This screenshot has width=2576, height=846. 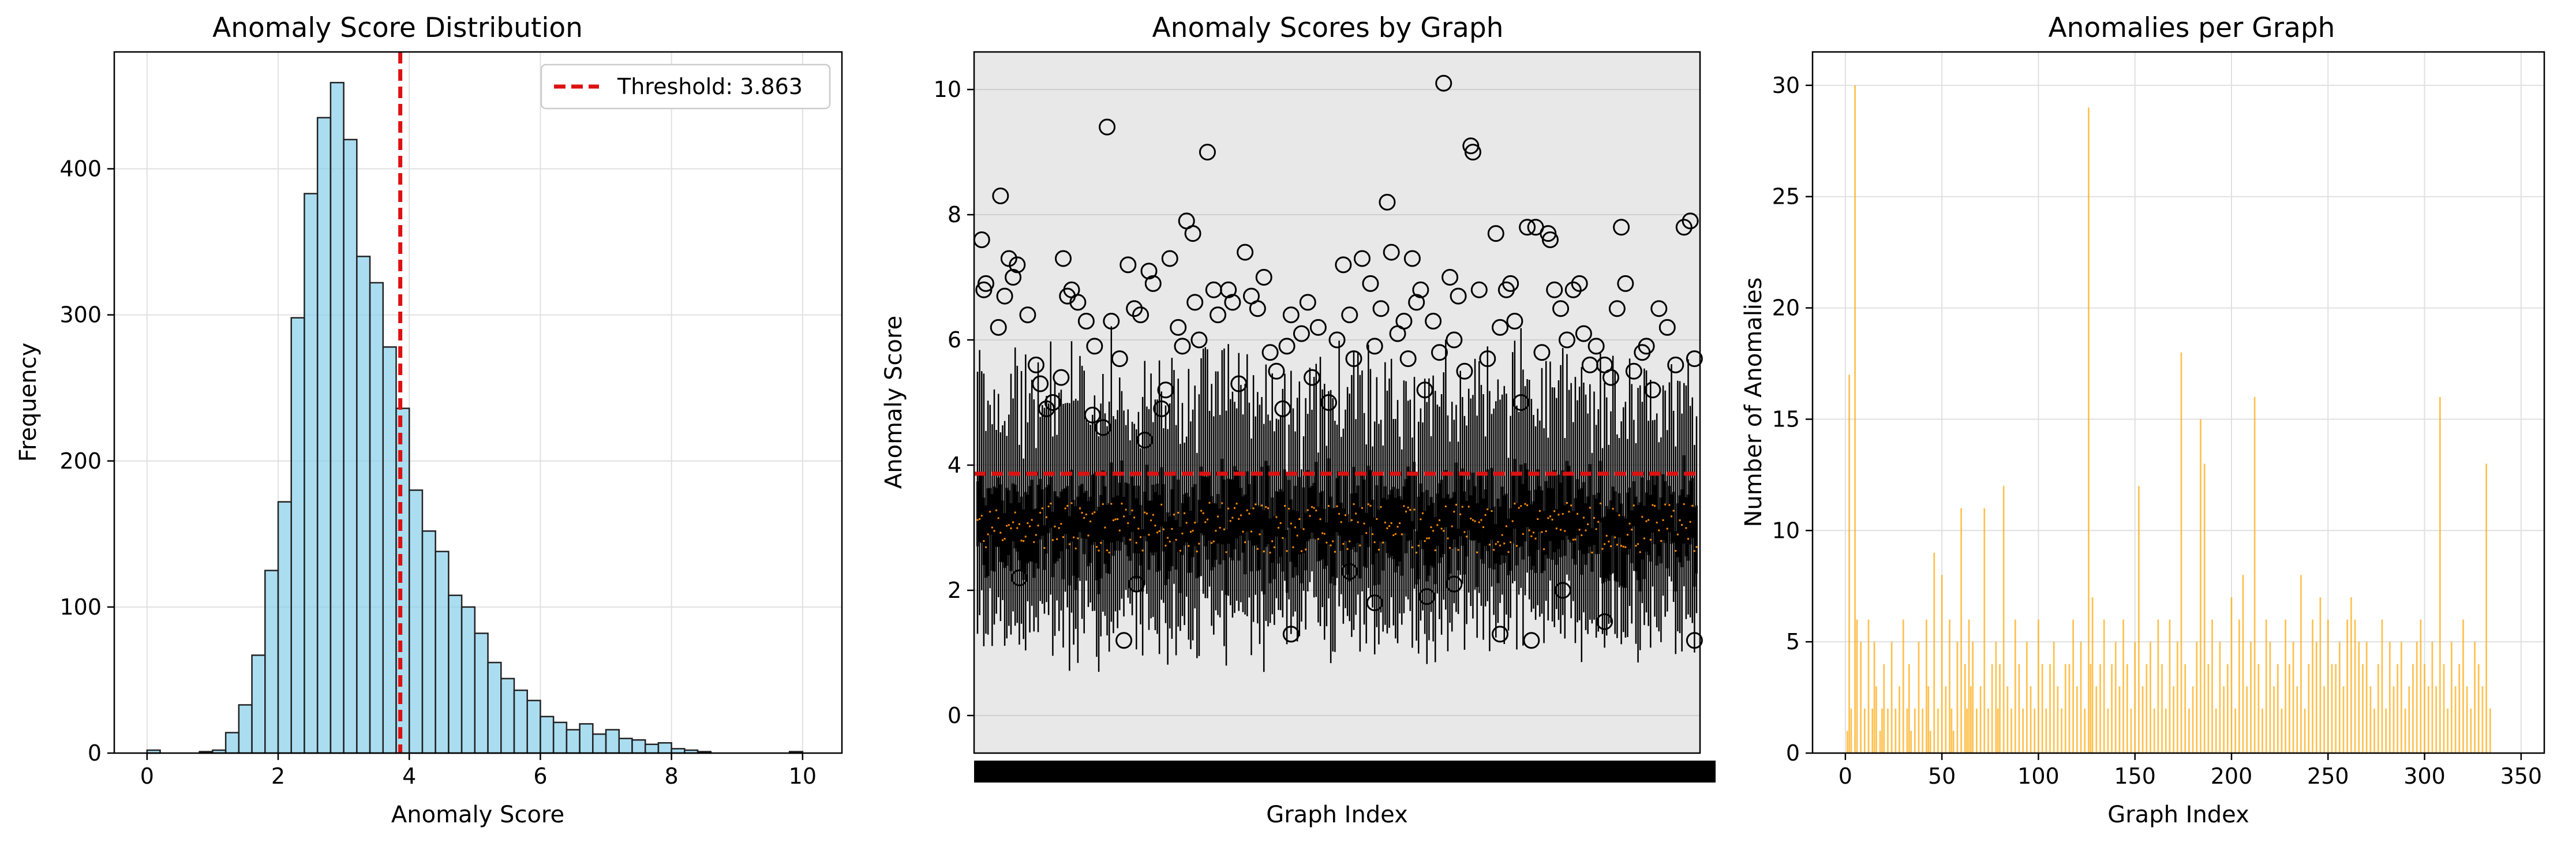 I want to click on histogram-y-ticks: 0 100 200 300 400, so click(x=86, y=461).